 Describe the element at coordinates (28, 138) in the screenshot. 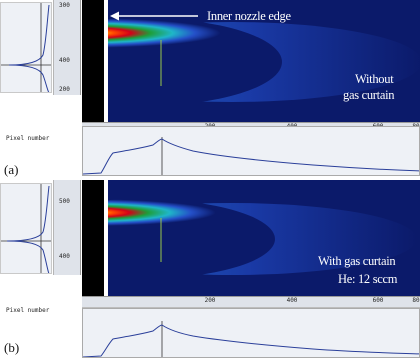

I see `pixel-number-label-a: Pixel number` at that location.